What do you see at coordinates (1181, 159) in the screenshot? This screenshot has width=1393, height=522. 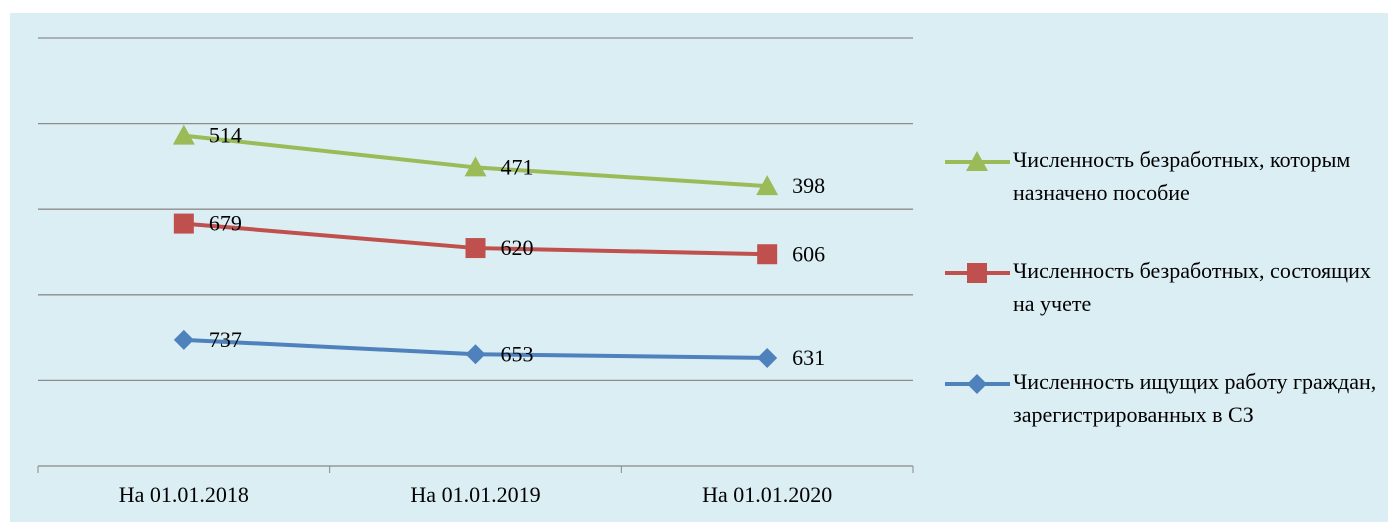 I see `legend-line-text: Численность безработных, которым` at bounding box center [1181, 159].